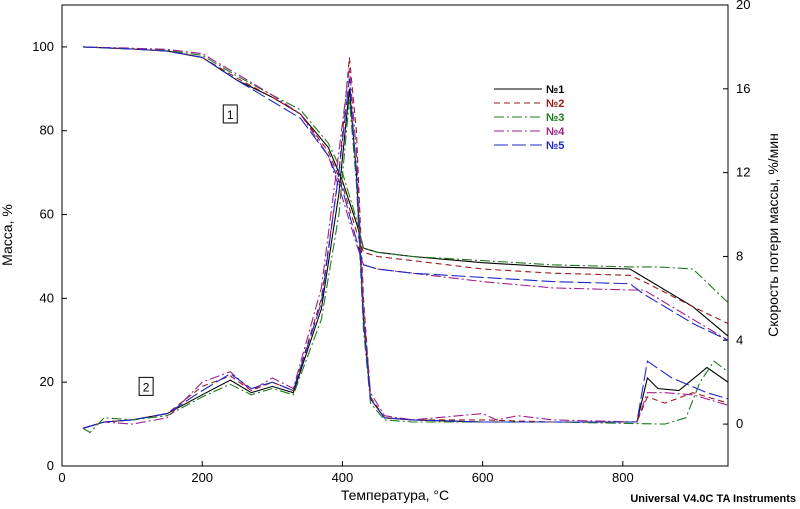 This screenshot has height=509, width=800. What do you see at coordinates (47, 381) in the screenshot?
I see `y-left-tick-label: 20` at bounding box center [47, 381].